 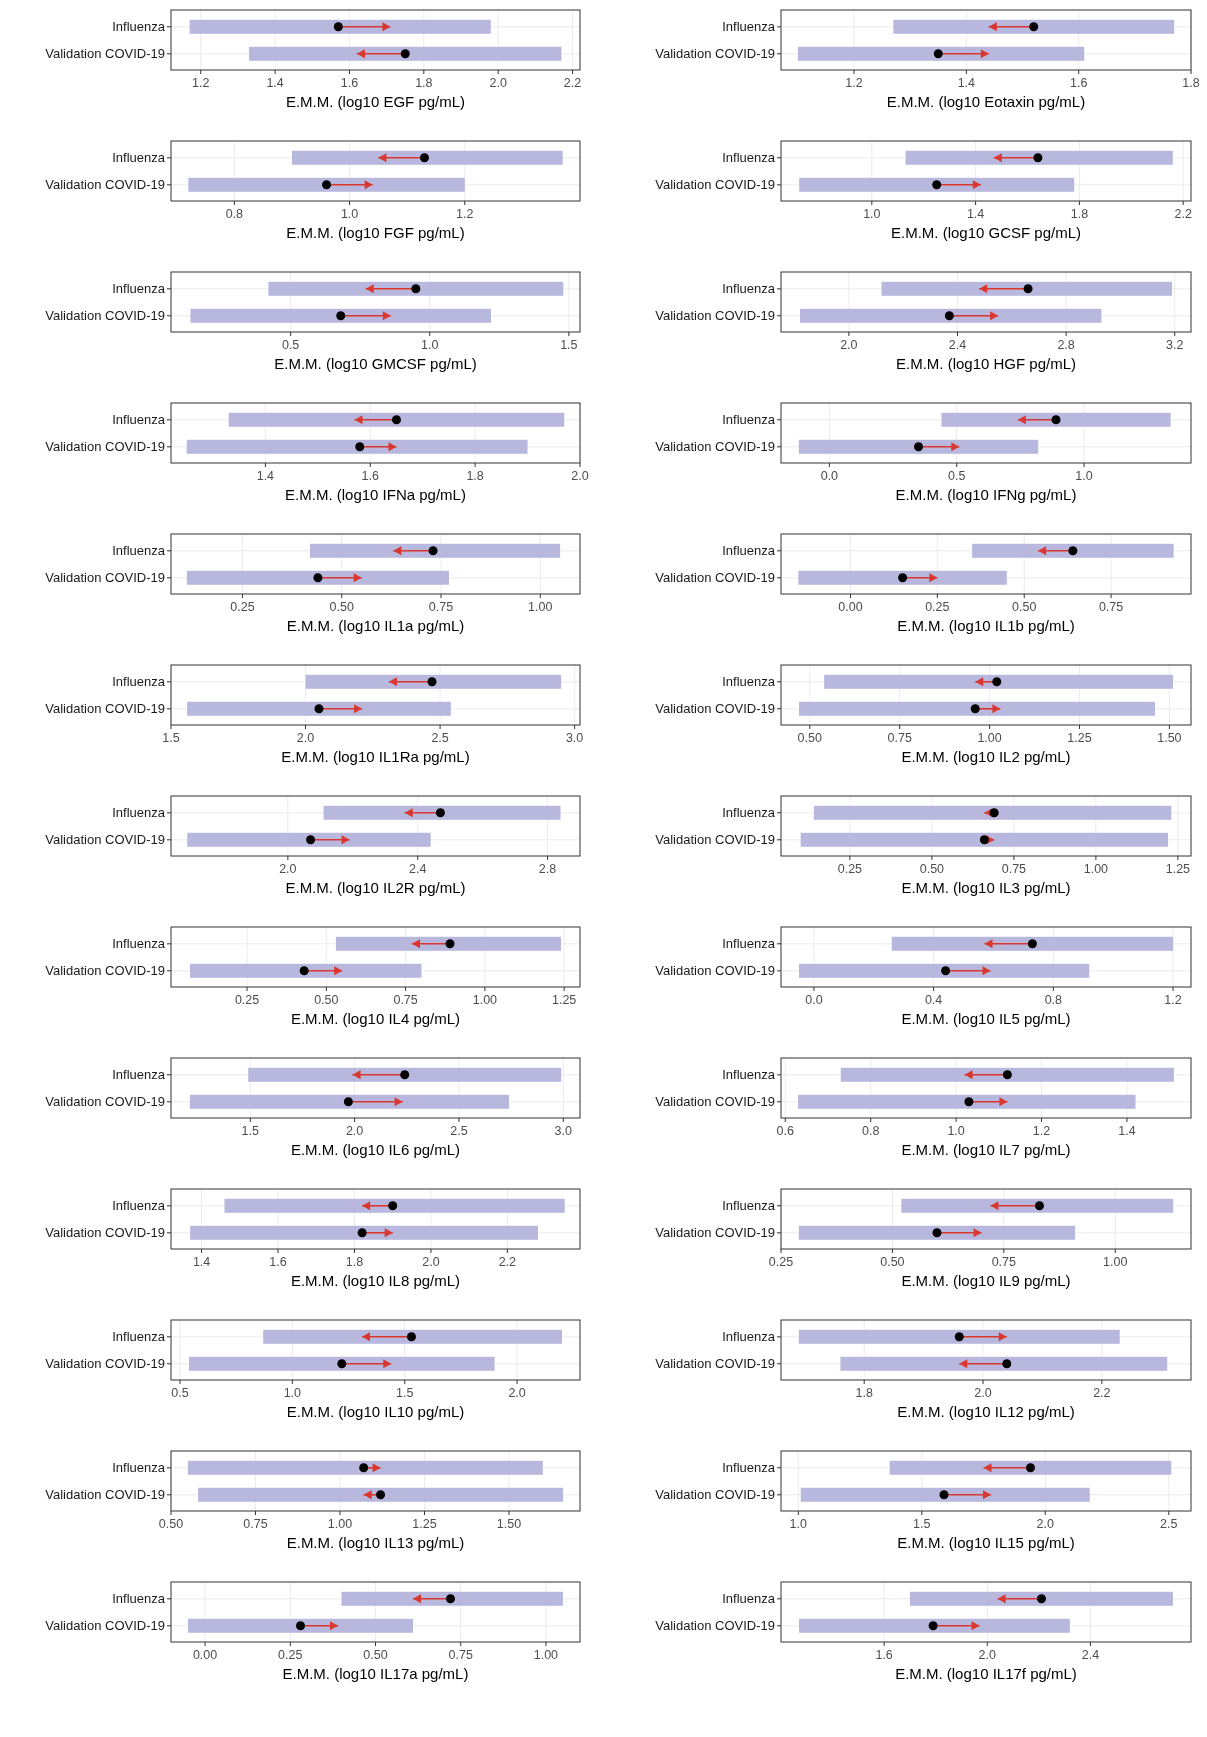 What do you see at coordinates (986, 1280) in the screenshot?
I see `x-axis-title: E.M.M. (log10 IL9 pg/mL)` at bounding box center [986, 1280].